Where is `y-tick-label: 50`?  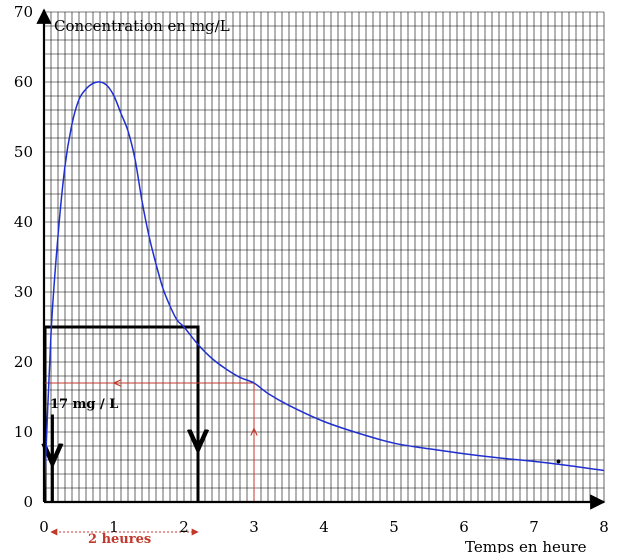
y-tick-label: 50 is located at coordinates (23, 152).